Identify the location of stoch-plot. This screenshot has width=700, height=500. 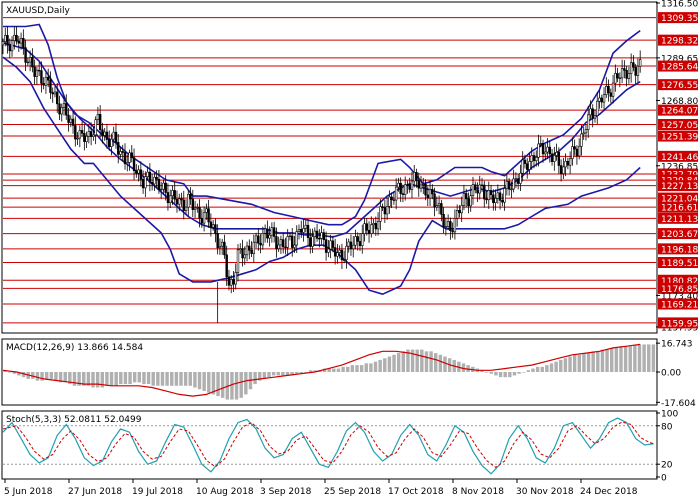
(329, 446).